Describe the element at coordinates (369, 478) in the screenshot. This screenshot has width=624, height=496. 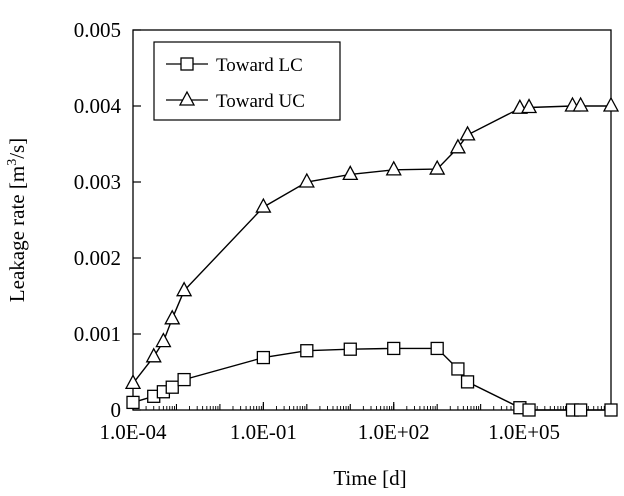
I see `x-axis-title: Time [d]` at that location.